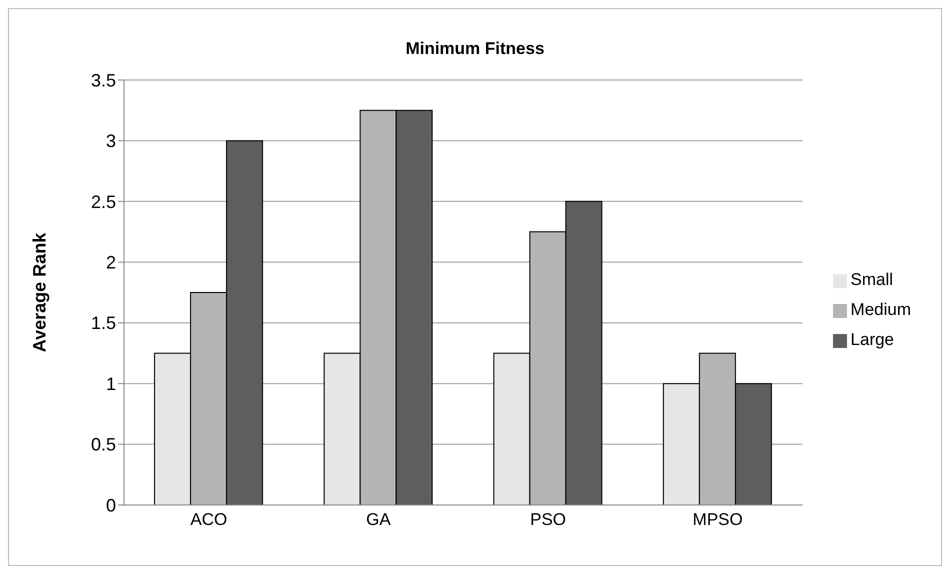  What do you see at coordinates (379, 520) in the screenshot?
I see `x-tick-label: GA` at bounding box center [379, 520].